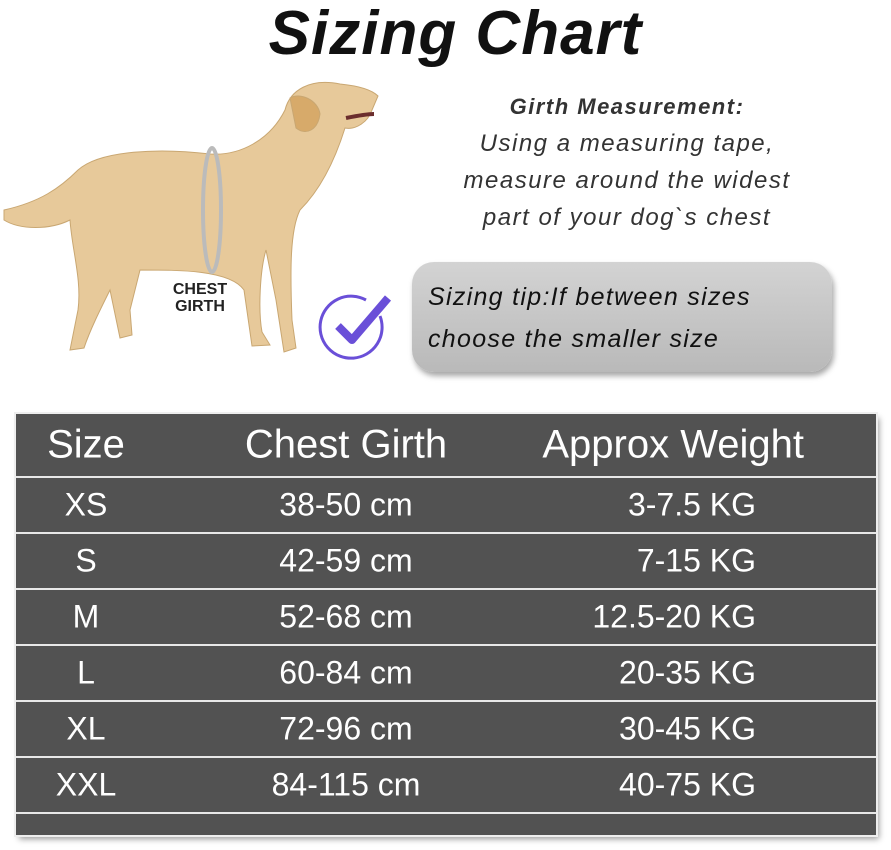 The image size is (891, 850). What do you see at coordinates (627, 143) in the screenshot?
I see `girth-line: Using a measuring tape,` at bounding box center [627, 143].